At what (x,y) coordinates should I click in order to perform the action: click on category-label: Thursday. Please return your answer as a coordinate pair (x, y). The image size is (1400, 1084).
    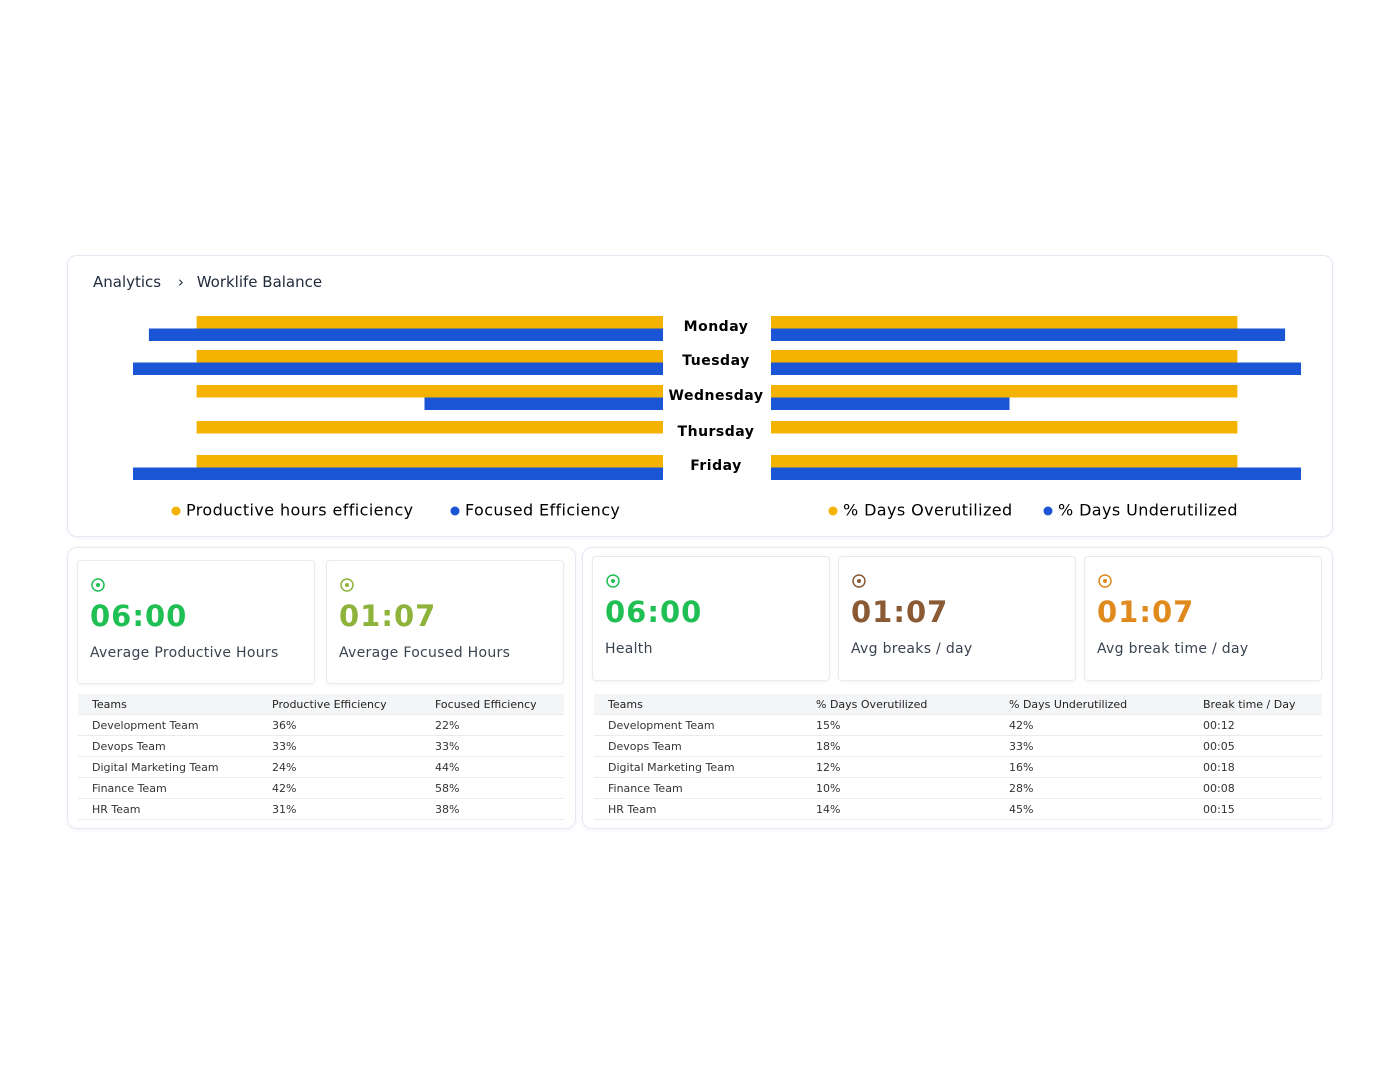
    Looking at the image, I should click on (716, 432).